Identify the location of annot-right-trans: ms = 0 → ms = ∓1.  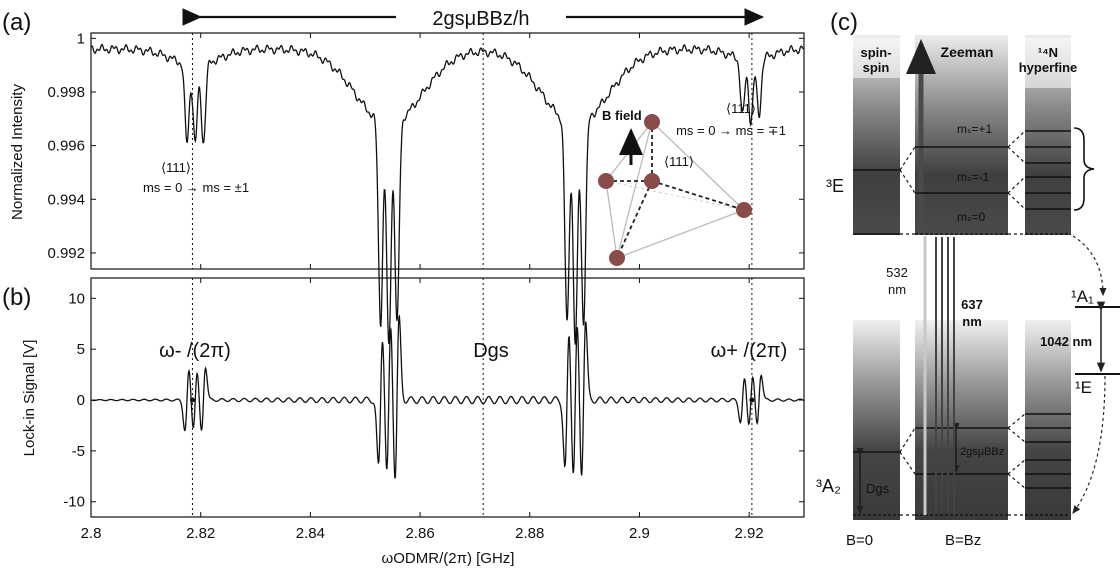
(731, 130).